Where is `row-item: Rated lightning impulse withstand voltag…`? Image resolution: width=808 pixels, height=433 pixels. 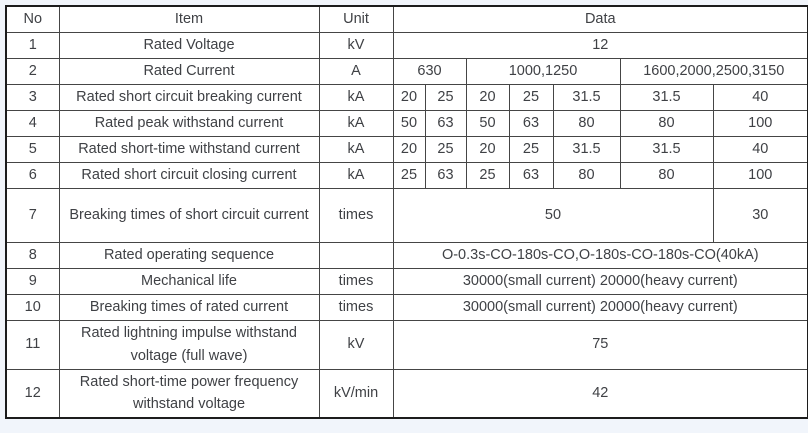 row-item: Rated lightning impulse withstand voltag… is located at coordinates (189, 344).